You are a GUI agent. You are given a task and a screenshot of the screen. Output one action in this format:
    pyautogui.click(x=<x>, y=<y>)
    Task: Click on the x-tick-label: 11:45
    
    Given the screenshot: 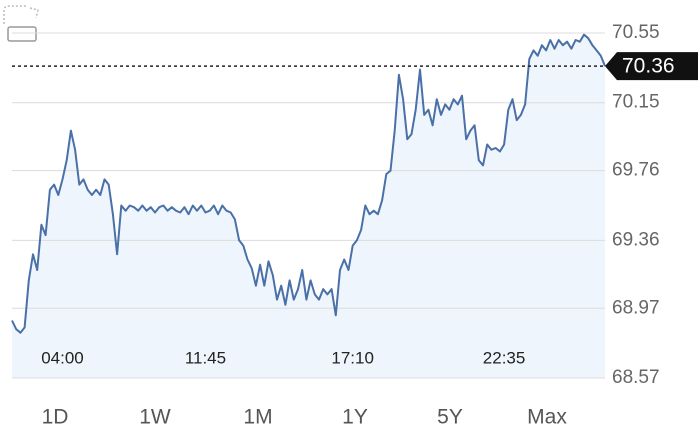 What is the action you would take?
    pyautogui.click(x=205, y=357)
    